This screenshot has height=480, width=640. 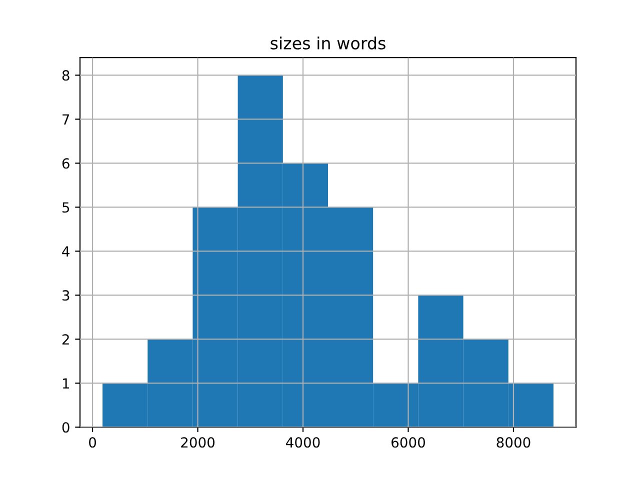 I want to click on x-tick-label: 4000, so click(x=303, y=442).